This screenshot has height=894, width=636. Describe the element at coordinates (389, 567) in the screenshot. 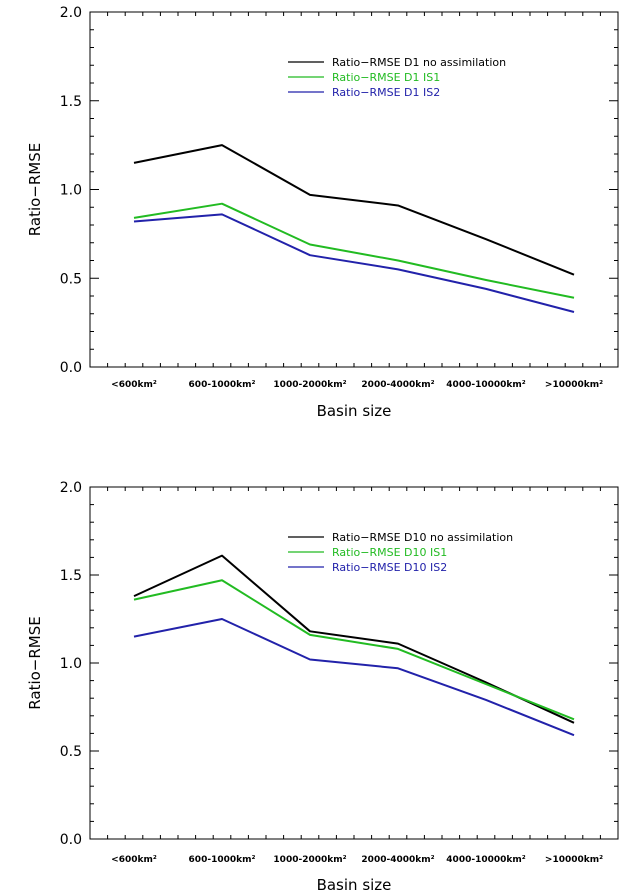

I see `legend-entry: Ratio−RMSE D10 IS2` at that location.